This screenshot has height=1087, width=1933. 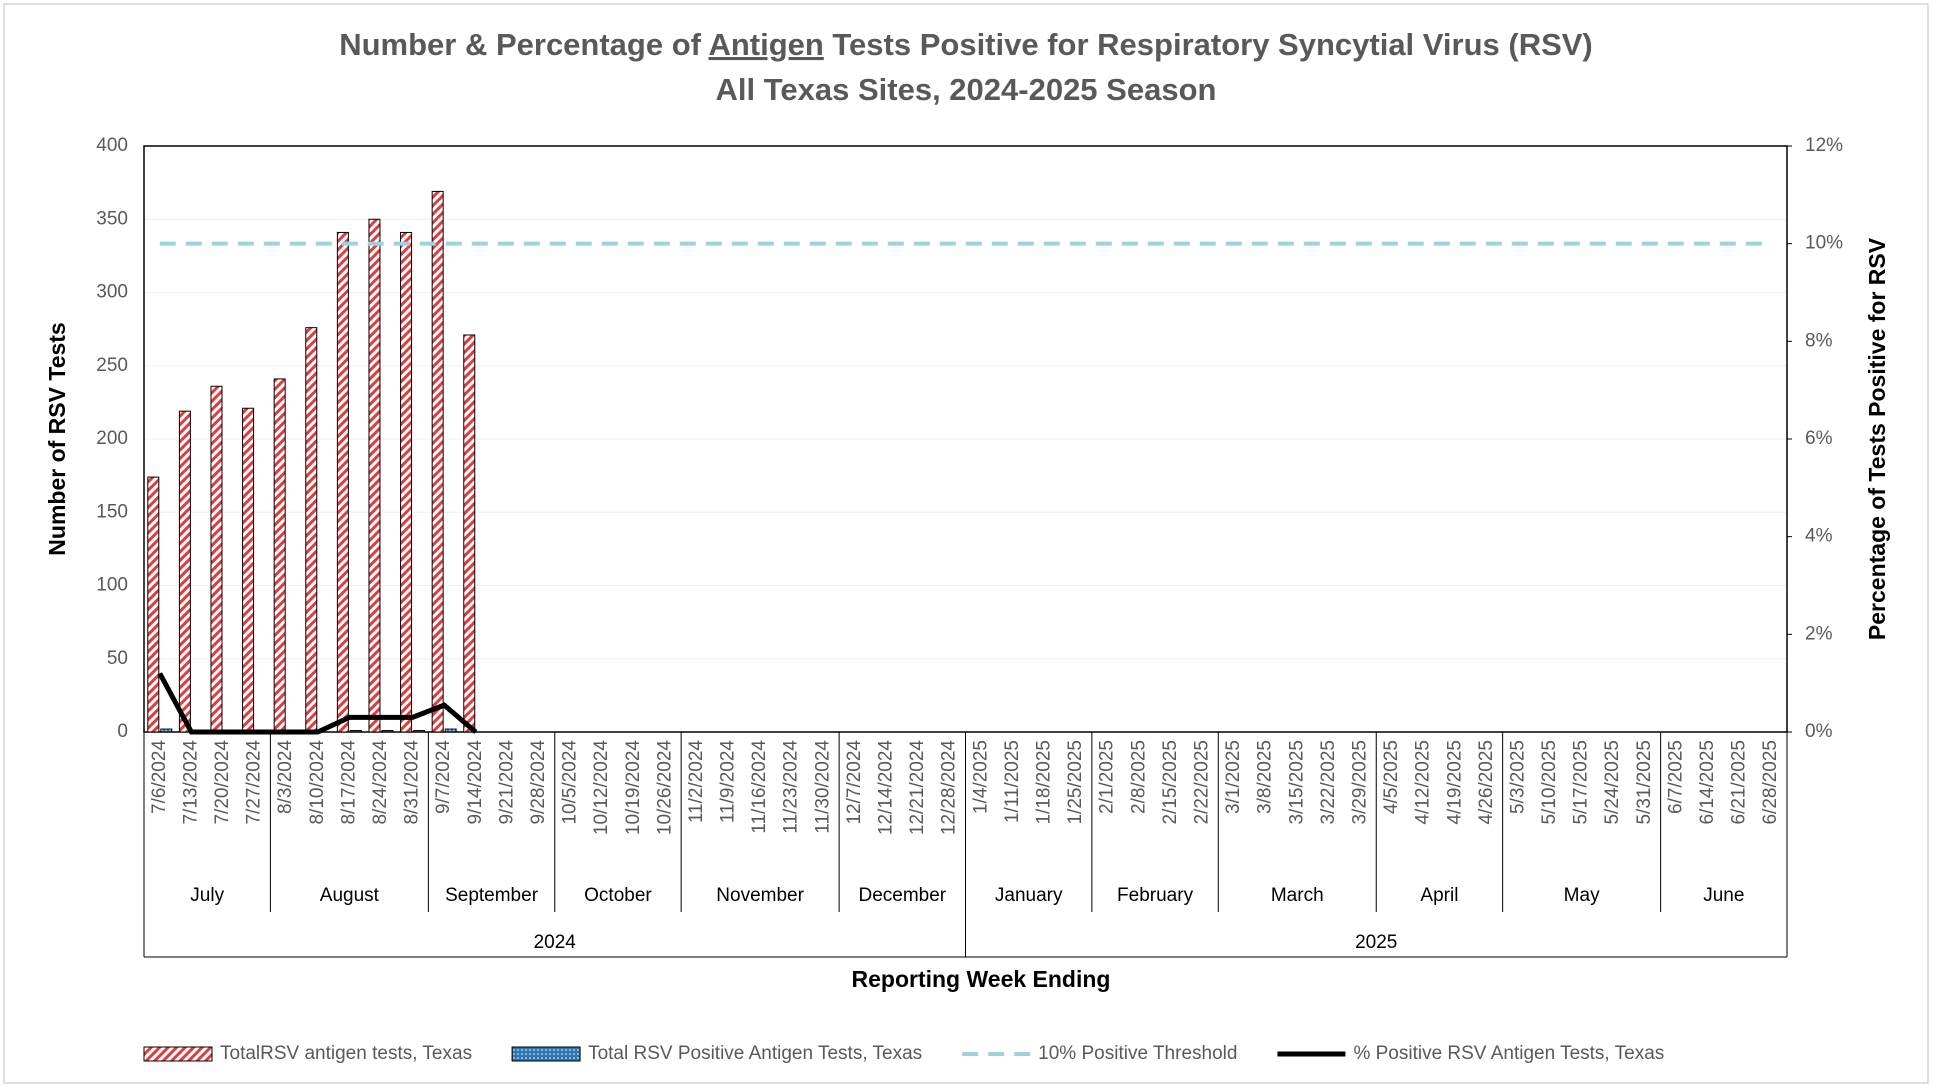 What do you see at coordinates (1155, 895) in the screenshot?
I see `month-label: February` at bounding box center [1155, 895].